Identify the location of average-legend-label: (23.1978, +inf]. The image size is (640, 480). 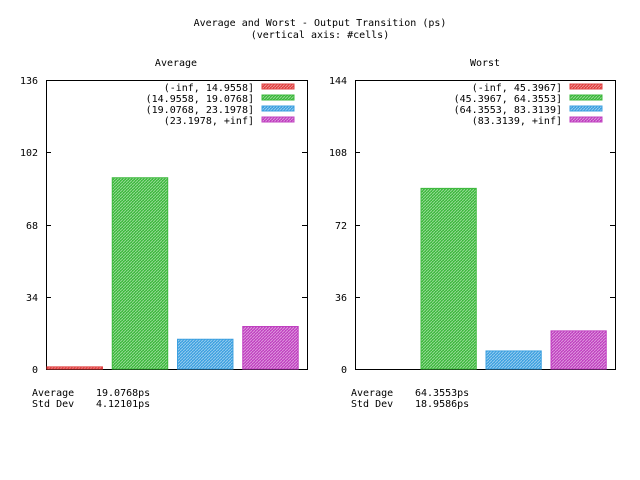
(209, 121).